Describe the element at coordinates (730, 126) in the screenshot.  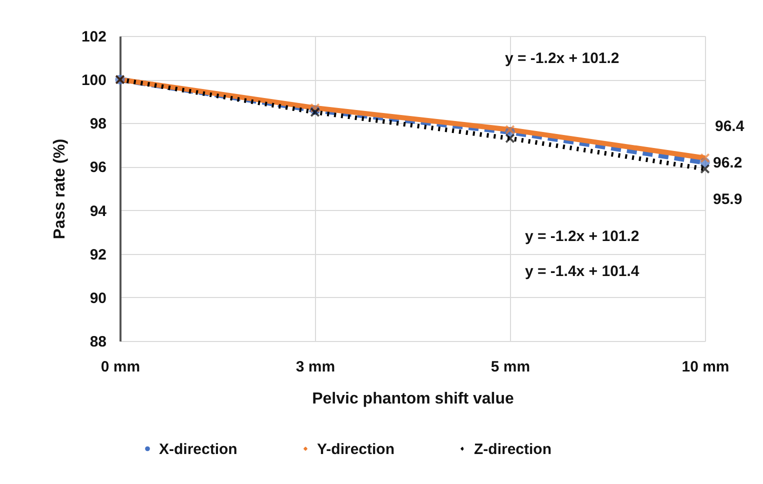
I see `data-label: 96.4` at that location.